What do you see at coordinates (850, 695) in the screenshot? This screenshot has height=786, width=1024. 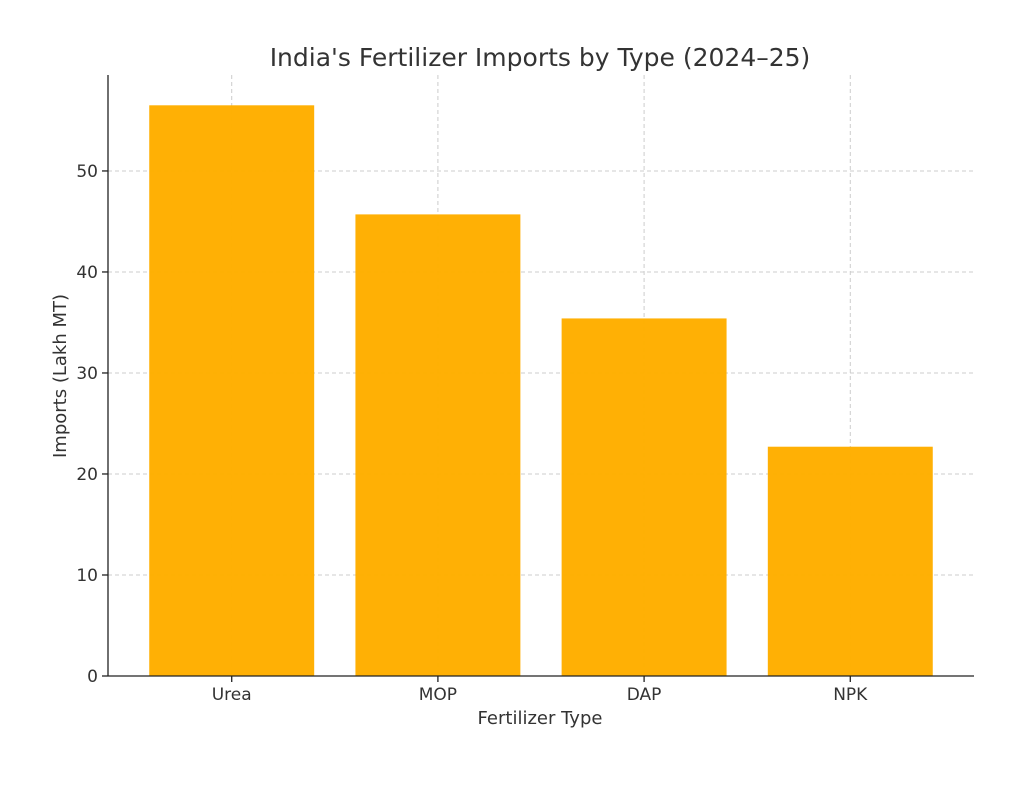 I see `x-tick-label-npk: NPK` at bounding box center [850, 695].